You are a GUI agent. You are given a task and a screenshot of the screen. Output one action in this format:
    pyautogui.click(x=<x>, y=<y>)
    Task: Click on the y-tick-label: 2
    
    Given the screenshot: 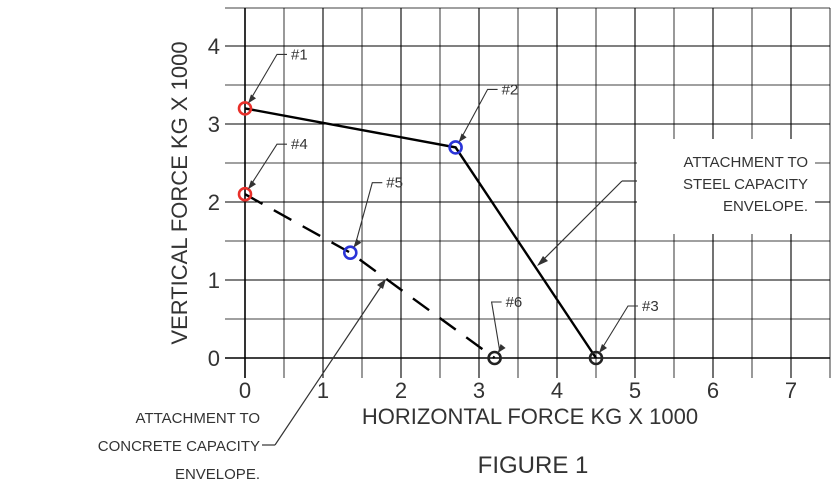 What is the action you would take?
    pyautogui.click(x=214, y=202)
    